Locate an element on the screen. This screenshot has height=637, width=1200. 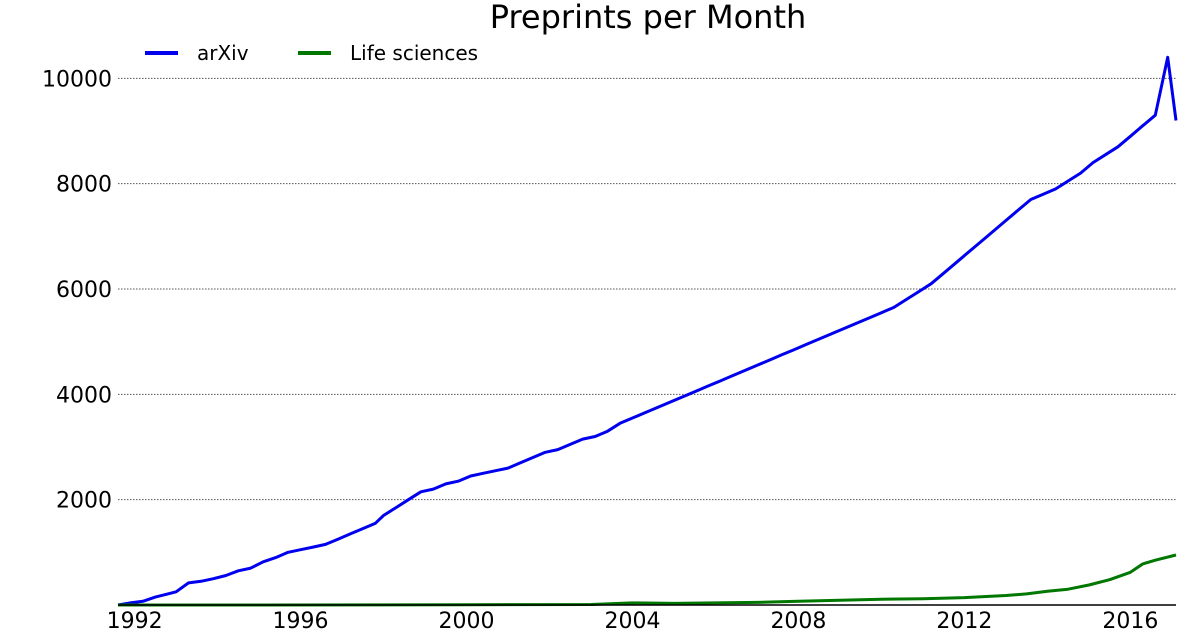
x-tick-label-2000: 2000 is located at coordinates (467, 621).